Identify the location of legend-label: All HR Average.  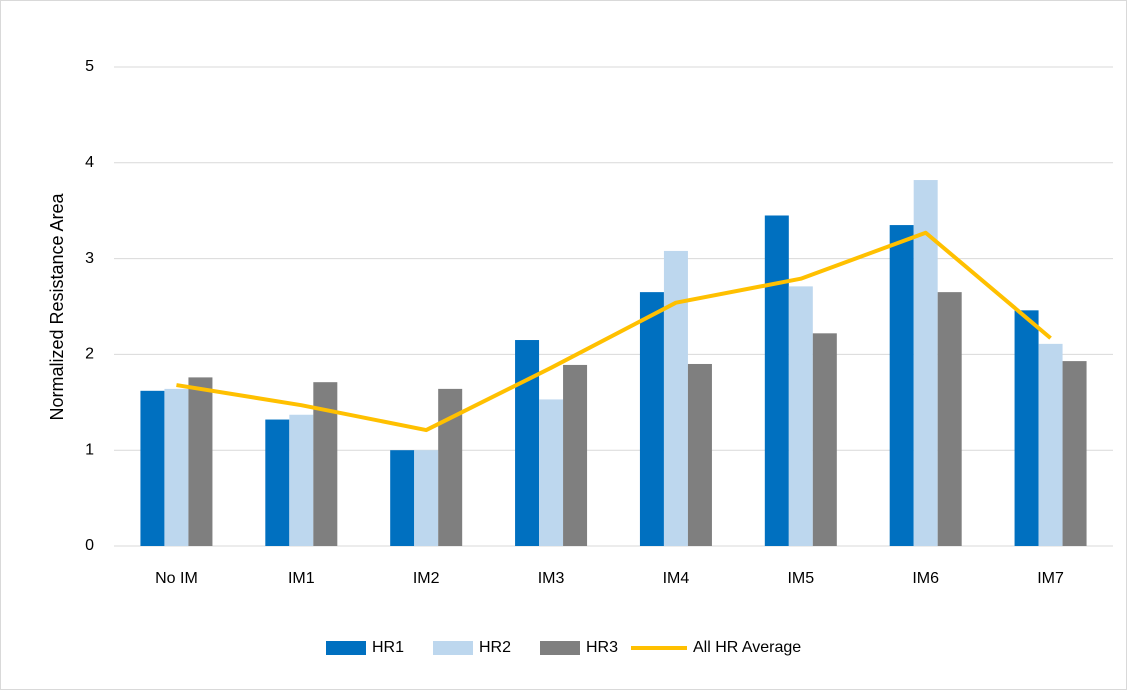
(747, 647).